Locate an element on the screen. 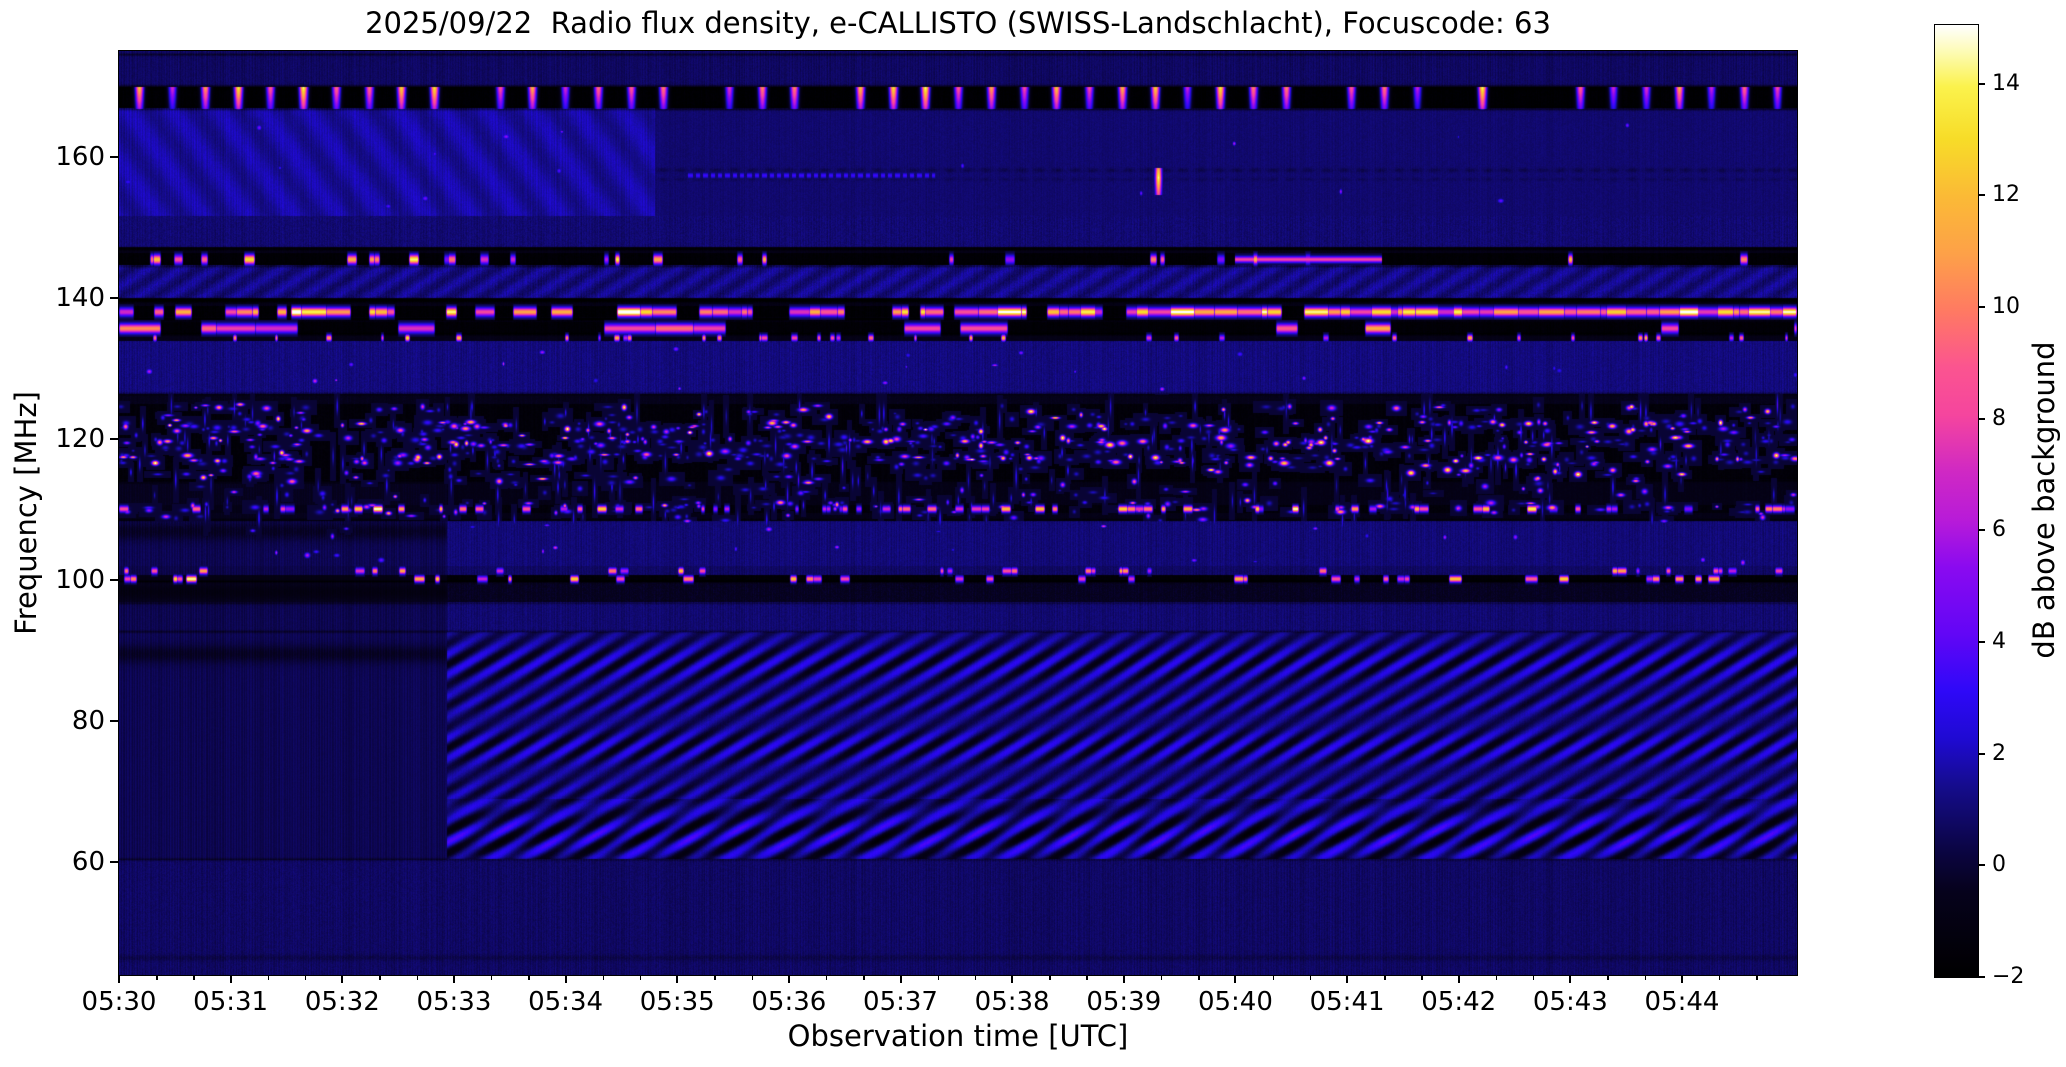 The height and width of the screenshot is (1067, 2066). colorbar-tick-label: 4 is located at coordinates (1999, 641).